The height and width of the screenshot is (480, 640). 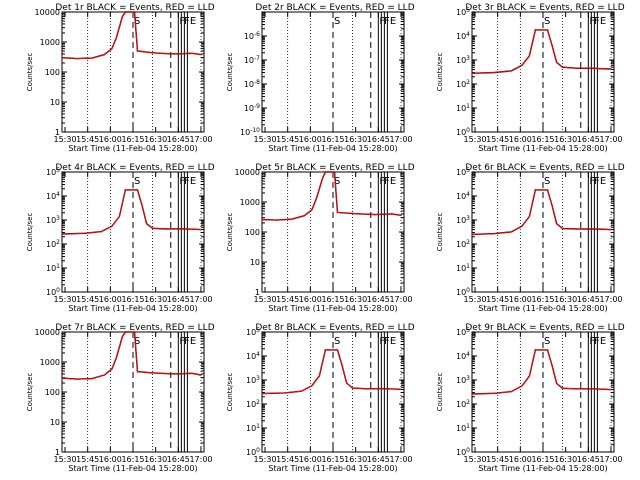 I want to click on x-tick-label: 15:45, so click(x=87, y=139).